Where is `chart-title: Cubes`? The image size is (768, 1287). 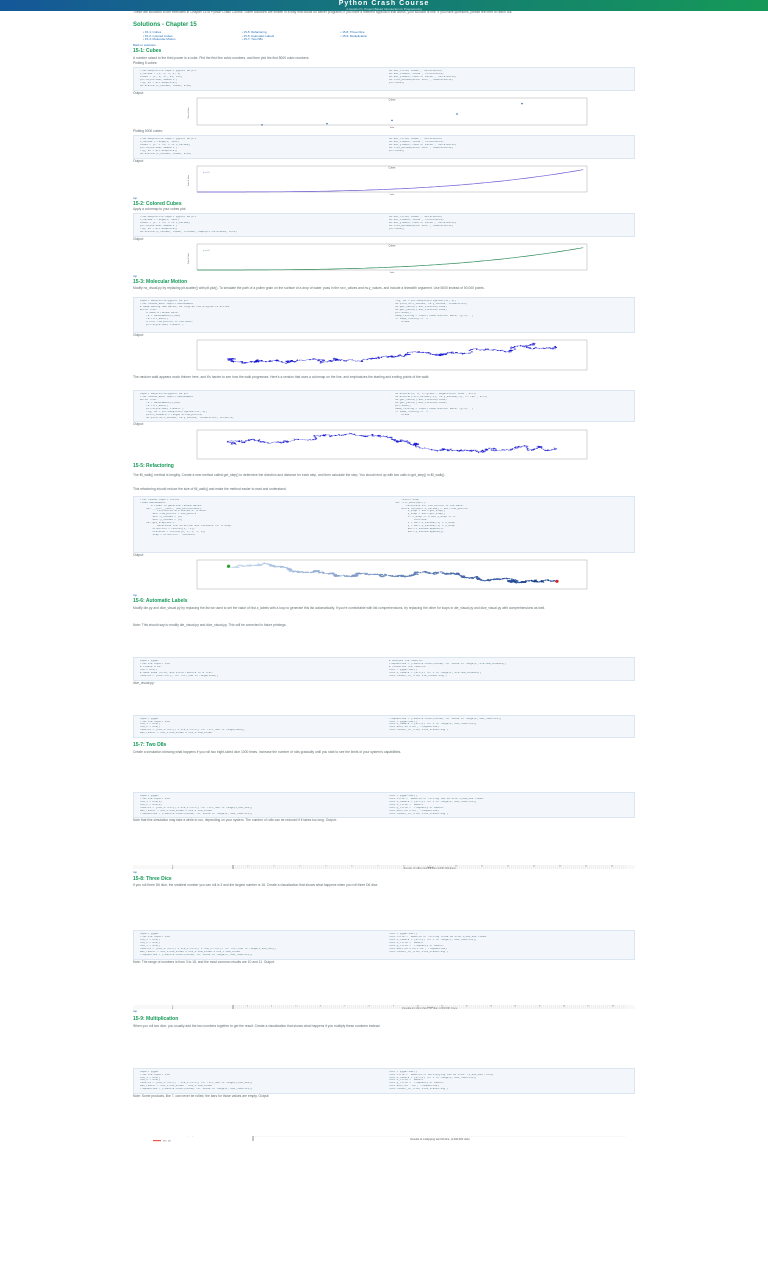
chart-title: Cubes is located at coordinates (393, 100).